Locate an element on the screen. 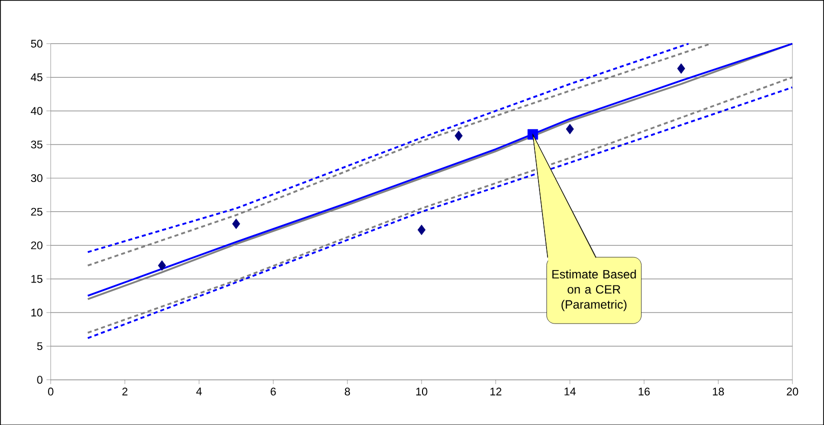  x-tick-label: 16 is located at coordinates (644, 391).